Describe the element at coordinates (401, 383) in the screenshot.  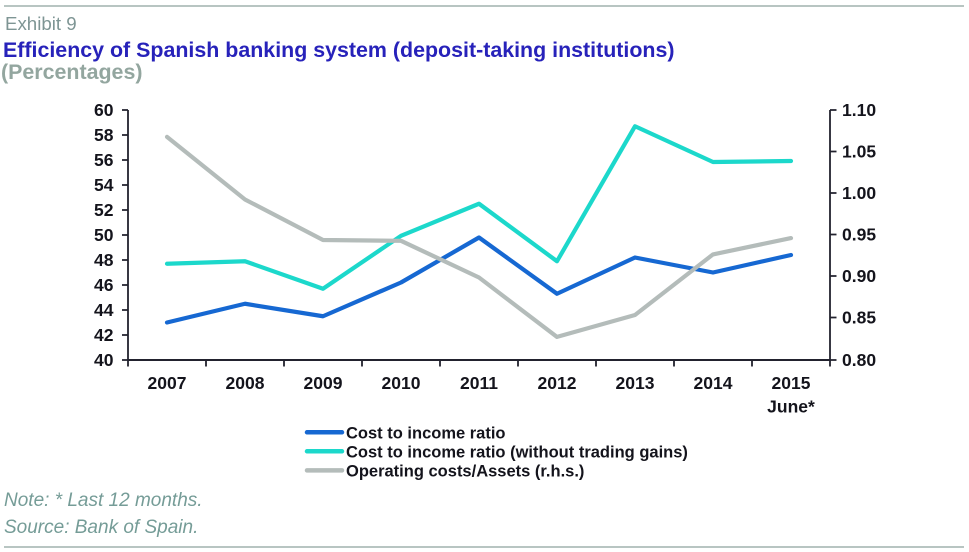
I see `svg-text: 2010` at that location.